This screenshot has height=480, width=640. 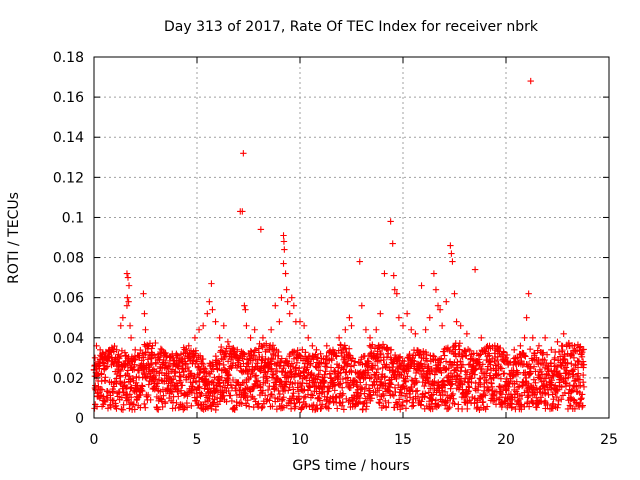 What do you see at coordinates (403, 440) in the screenshot?
I see `x-tick-label: 15` at bounding box center [403, 440].